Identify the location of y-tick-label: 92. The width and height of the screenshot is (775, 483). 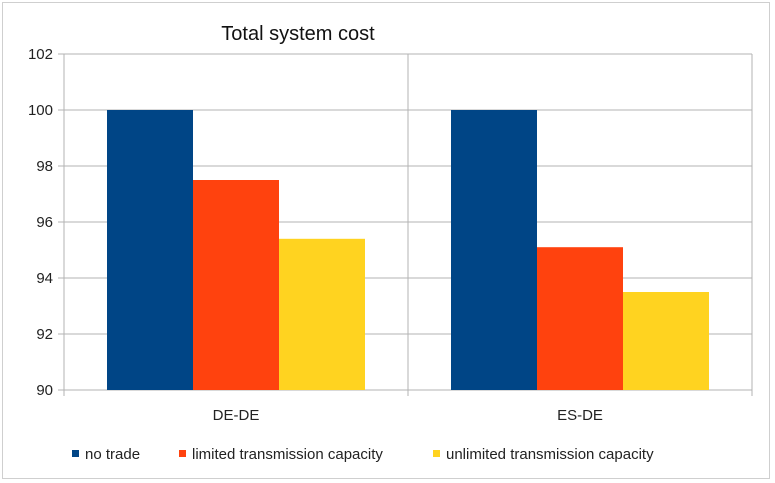
(44, 334).